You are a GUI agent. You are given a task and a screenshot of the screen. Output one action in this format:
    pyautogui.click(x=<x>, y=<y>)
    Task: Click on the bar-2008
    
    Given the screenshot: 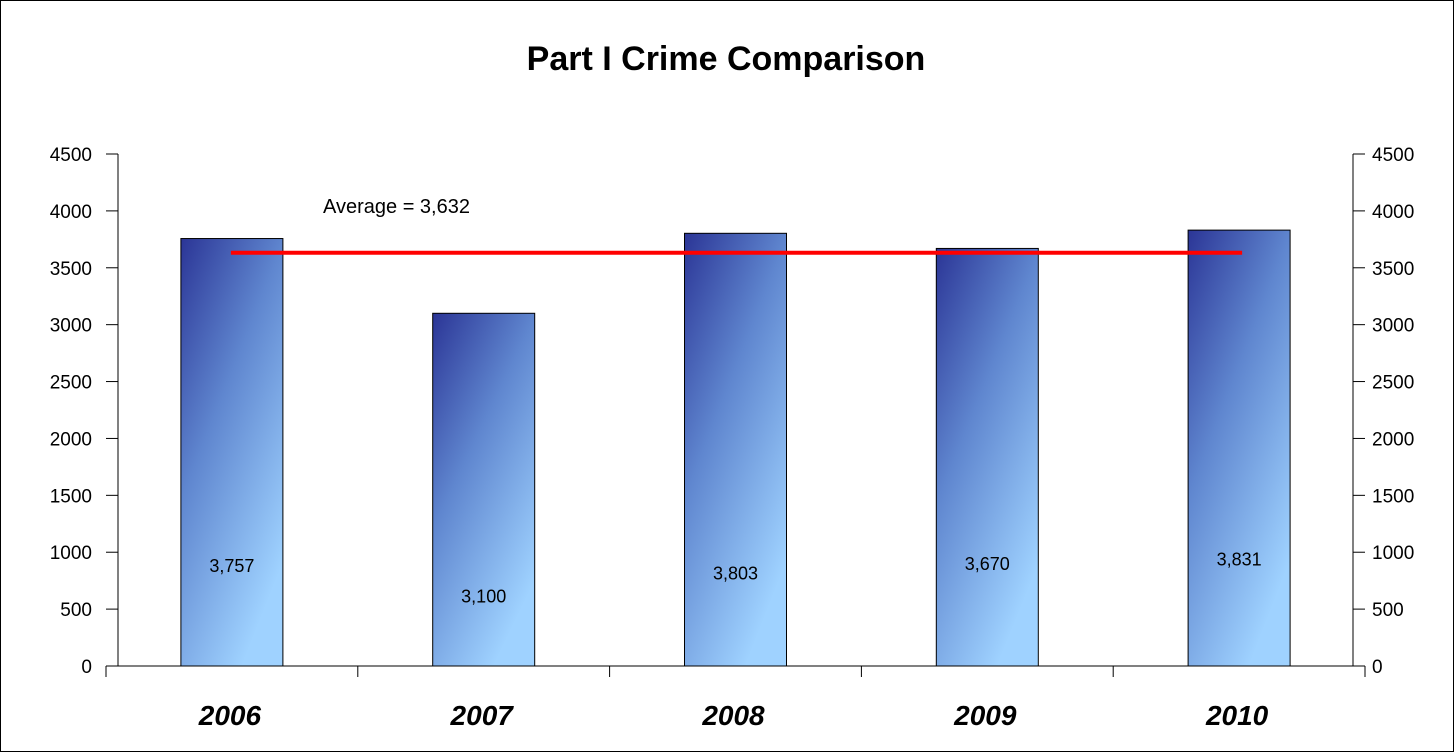 What is the action you would take?
    pyautogui.click(x=735, y=449)
    